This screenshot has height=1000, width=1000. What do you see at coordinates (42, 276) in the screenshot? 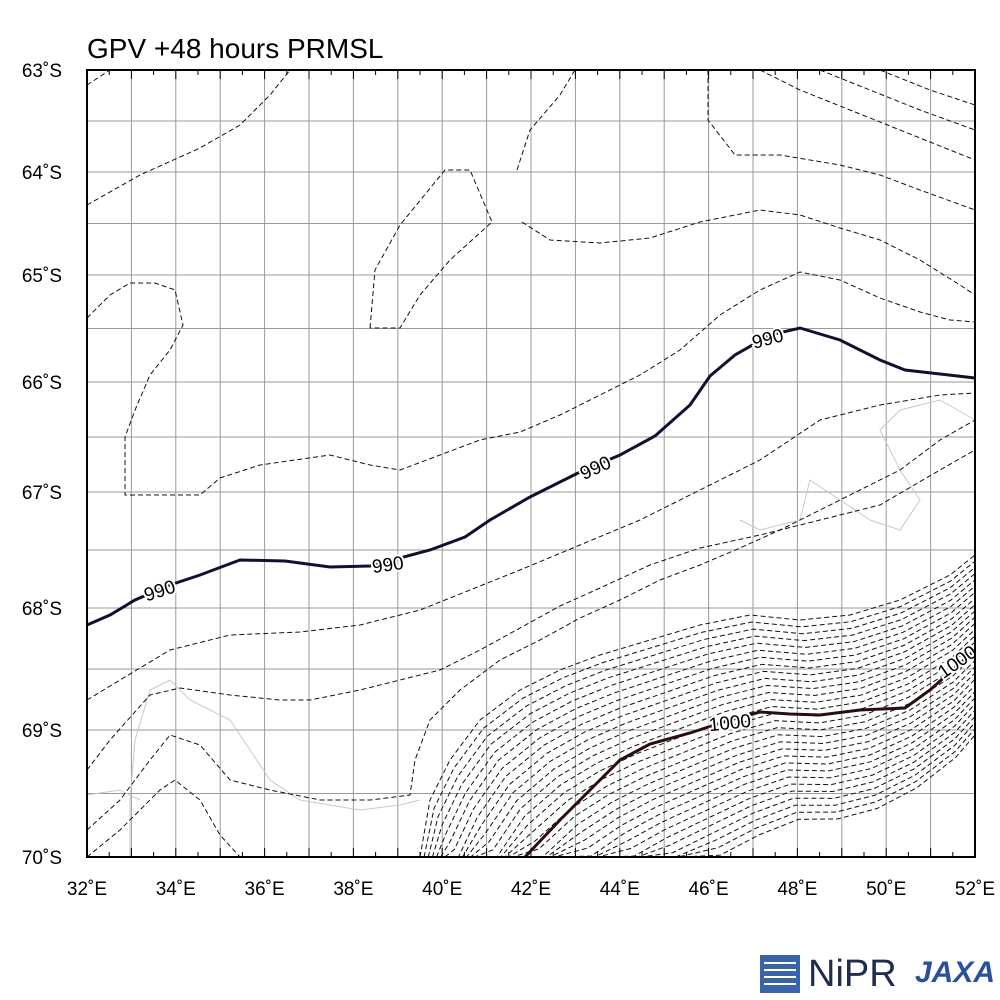
I see `lat-label: 65˚S` at bounding box center [42, 276].